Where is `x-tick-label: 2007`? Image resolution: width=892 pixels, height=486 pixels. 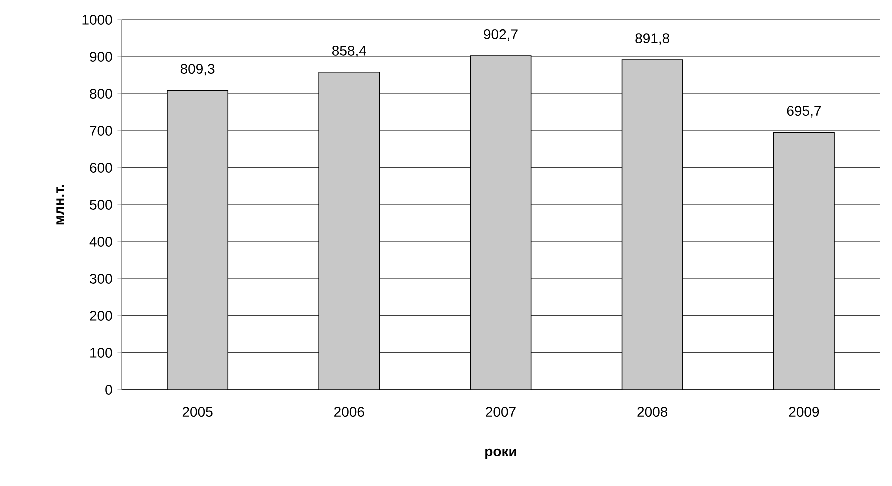 x-tick-label: 2007 is located at coordinates (501, 412).